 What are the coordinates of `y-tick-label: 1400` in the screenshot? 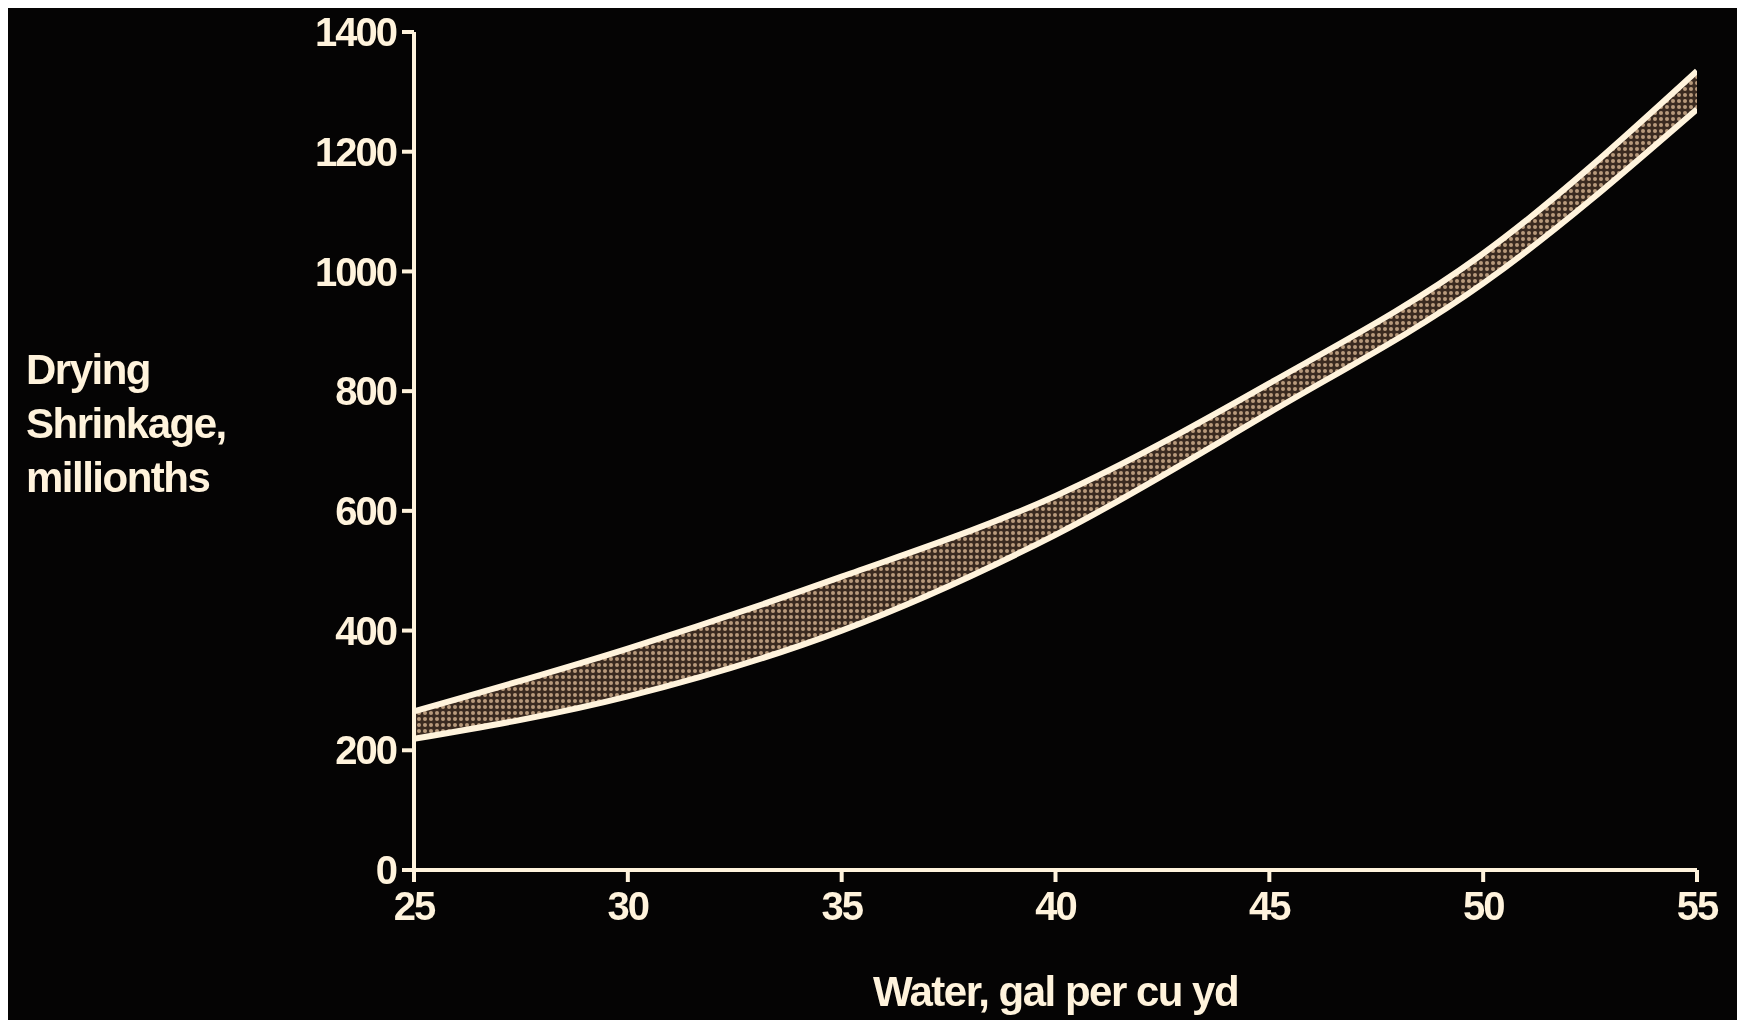 It's located at (356, 32).